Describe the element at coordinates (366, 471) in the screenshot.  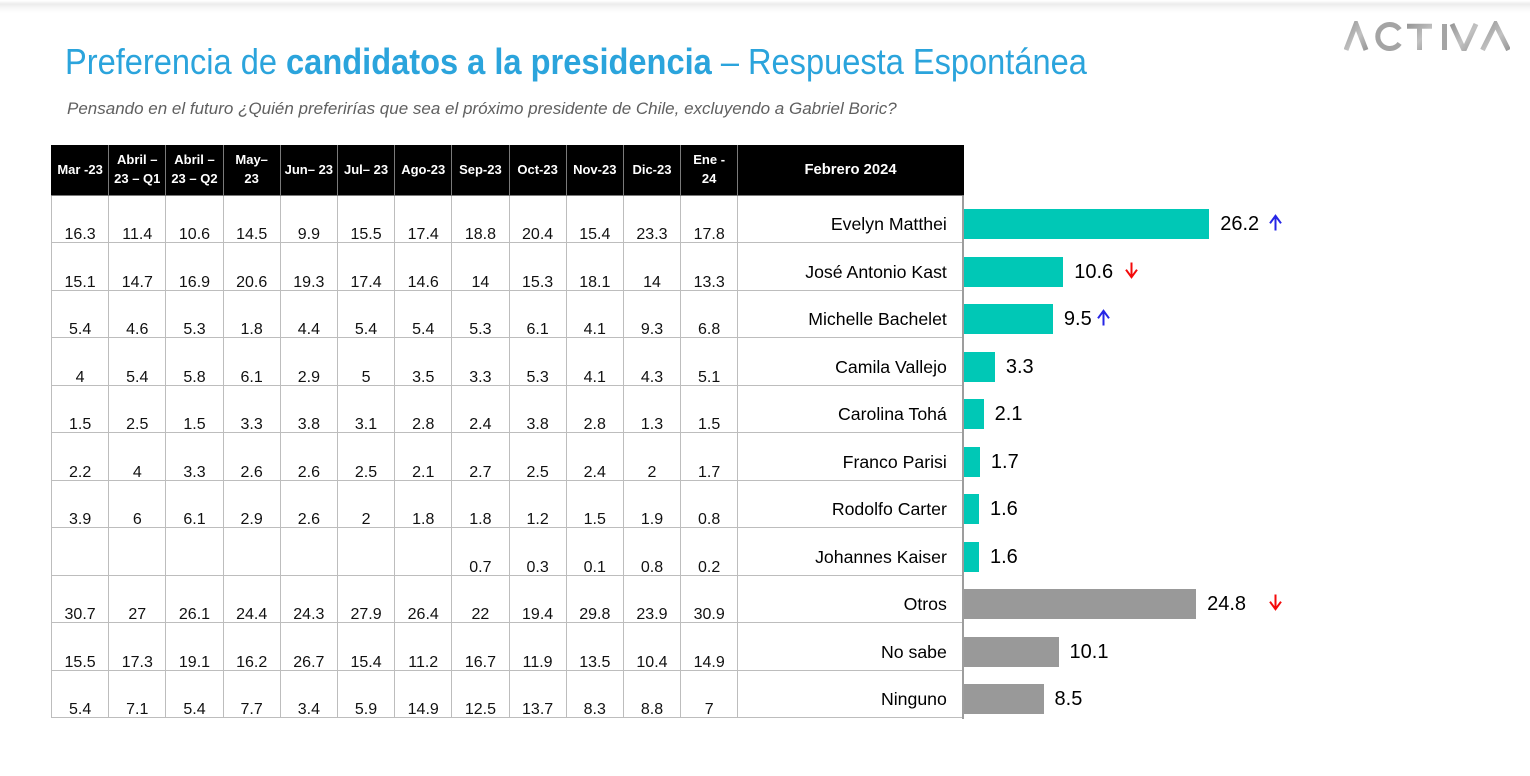
I see `value-text: 2.5` at that location.